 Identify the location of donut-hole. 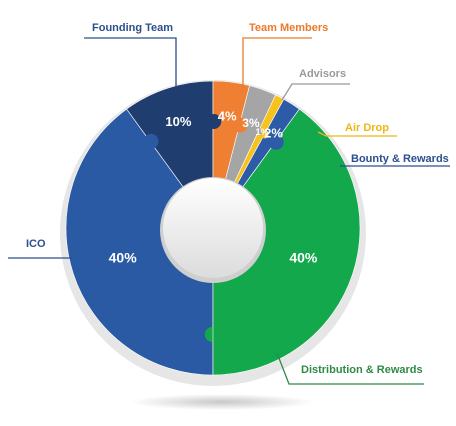
(213, 228).